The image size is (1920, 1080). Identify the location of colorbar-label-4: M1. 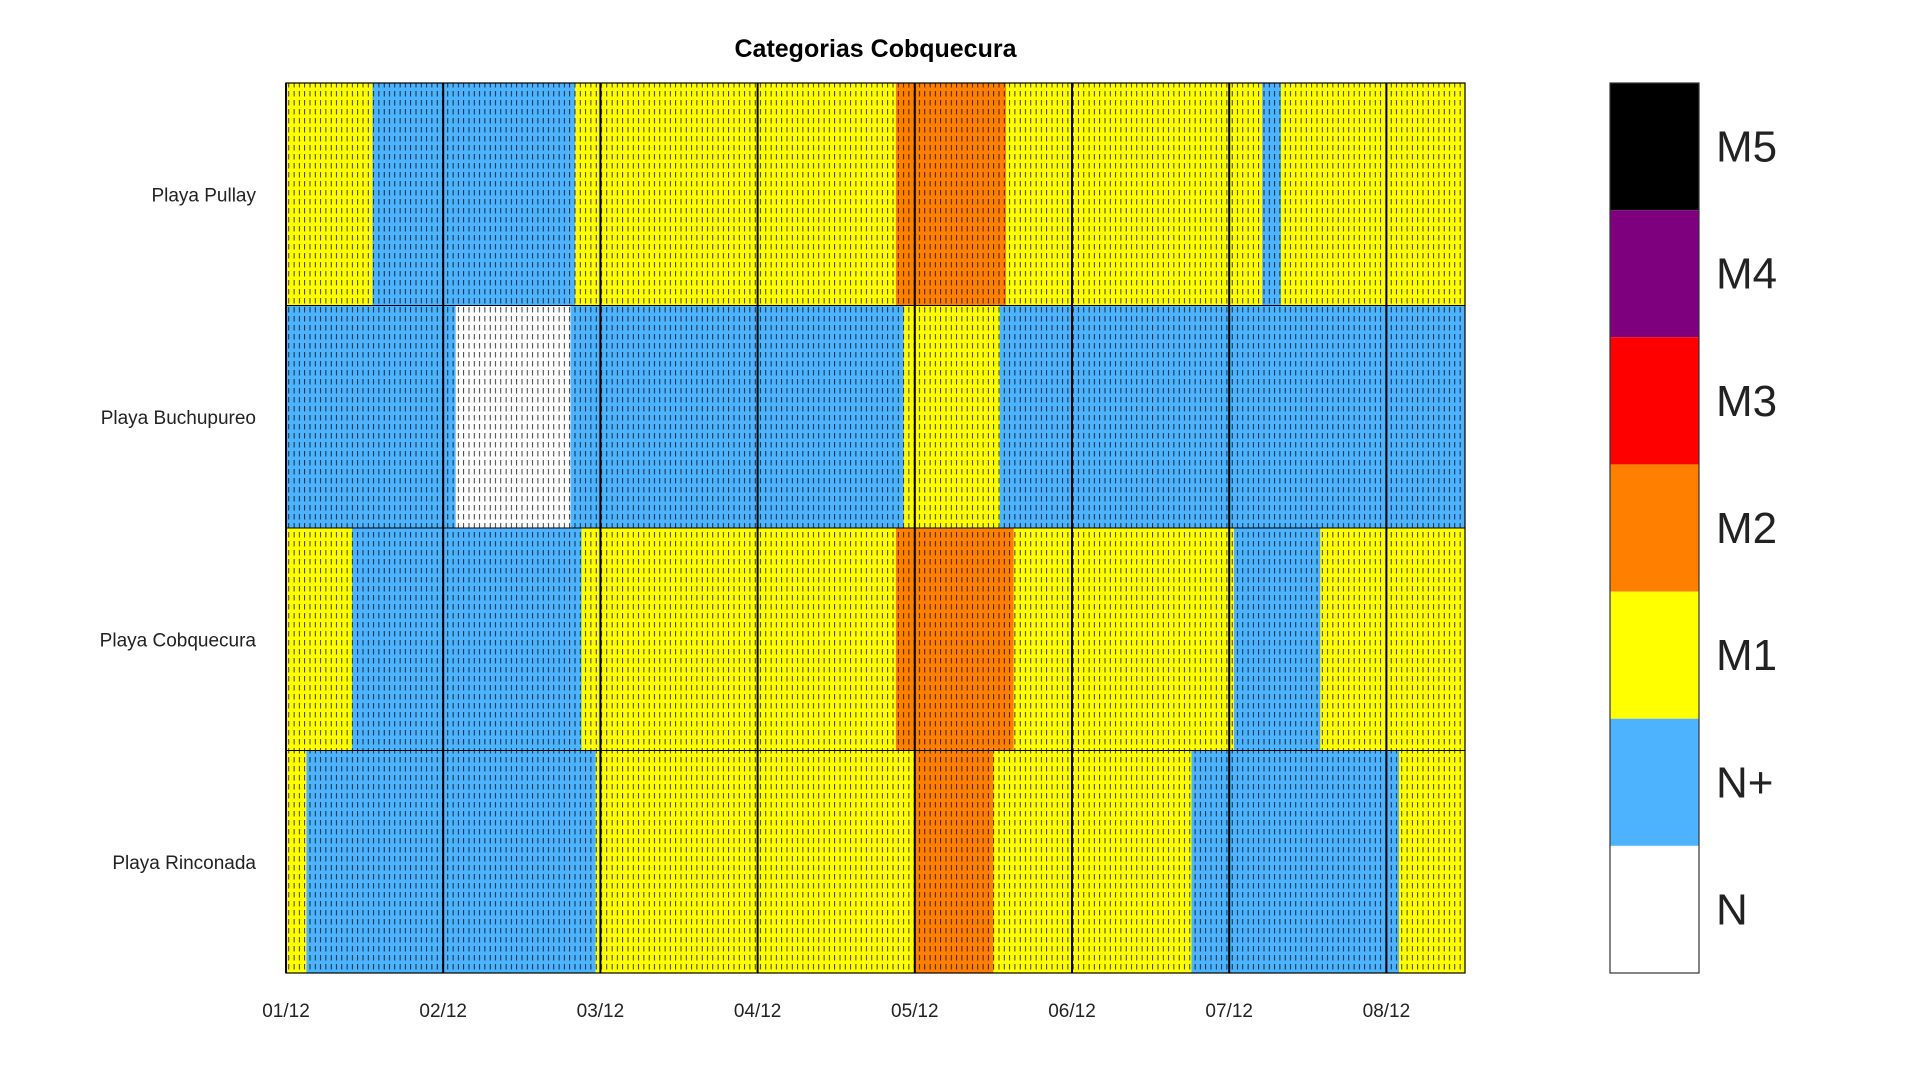
(1746, 655).